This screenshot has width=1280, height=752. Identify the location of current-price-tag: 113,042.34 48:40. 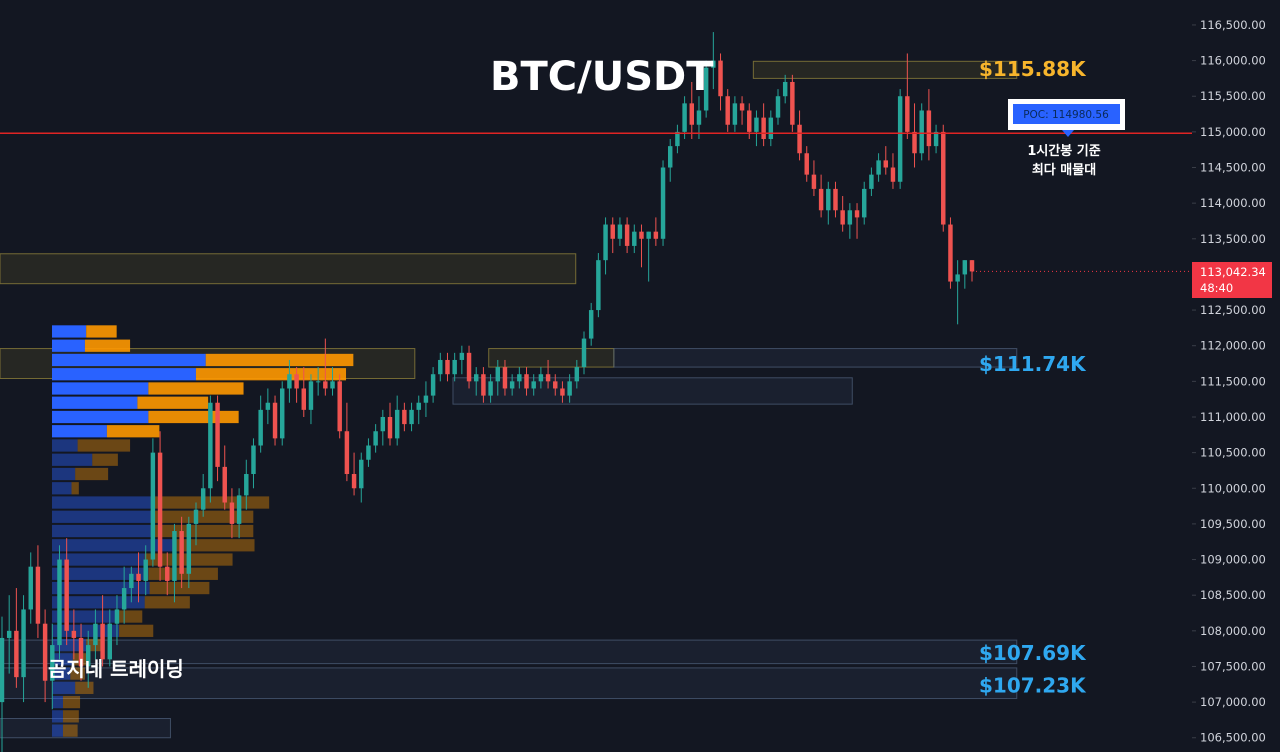
(1232, 280).